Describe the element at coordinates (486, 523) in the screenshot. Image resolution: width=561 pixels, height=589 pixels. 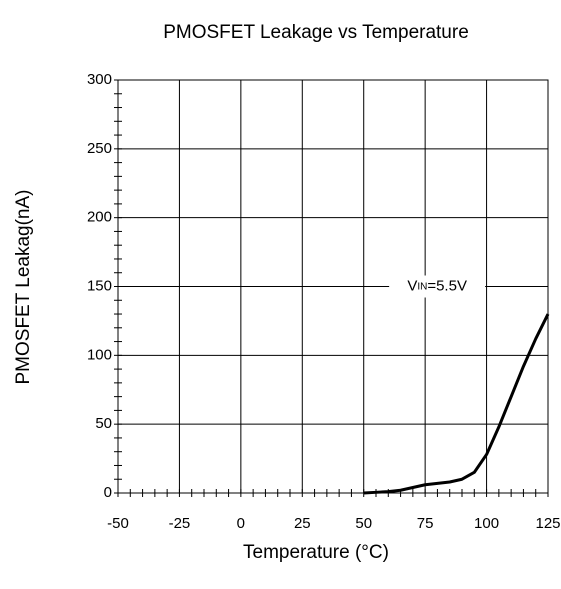
I see `x-tick-label: 100` at that location.